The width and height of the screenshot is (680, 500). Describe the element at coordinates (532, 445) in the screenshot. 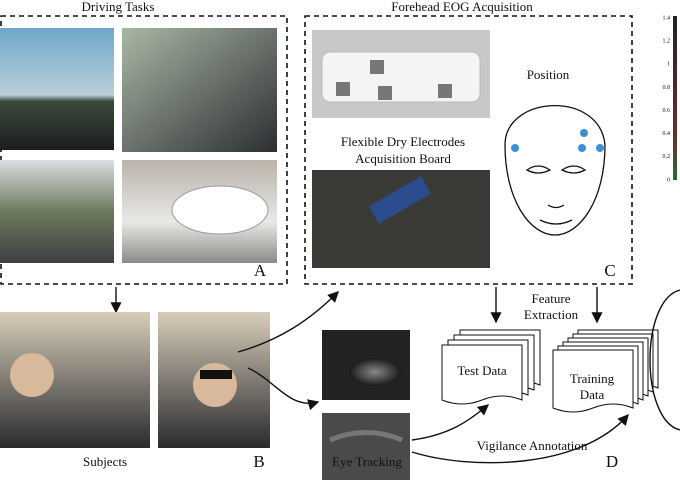

I see `label: Vigilance Annotation` at that location.